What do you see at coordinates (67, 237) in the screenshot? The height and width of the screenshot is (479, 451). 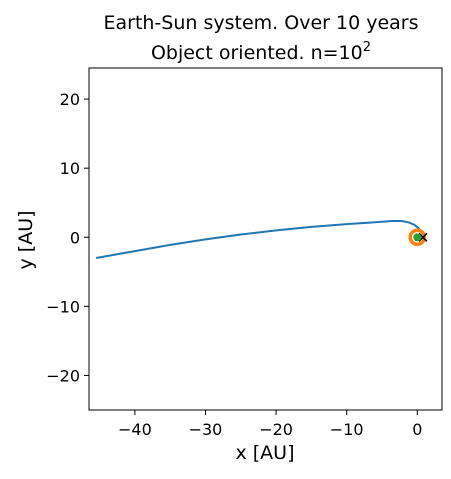 I see `y-axis: −20 −10 0 10 20` at bounding box center [67, 237].